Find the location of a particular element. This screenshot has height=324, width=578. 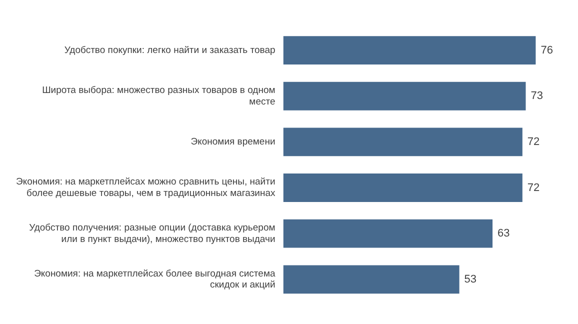

data-label: 73 is located at coordinates (536, 96).